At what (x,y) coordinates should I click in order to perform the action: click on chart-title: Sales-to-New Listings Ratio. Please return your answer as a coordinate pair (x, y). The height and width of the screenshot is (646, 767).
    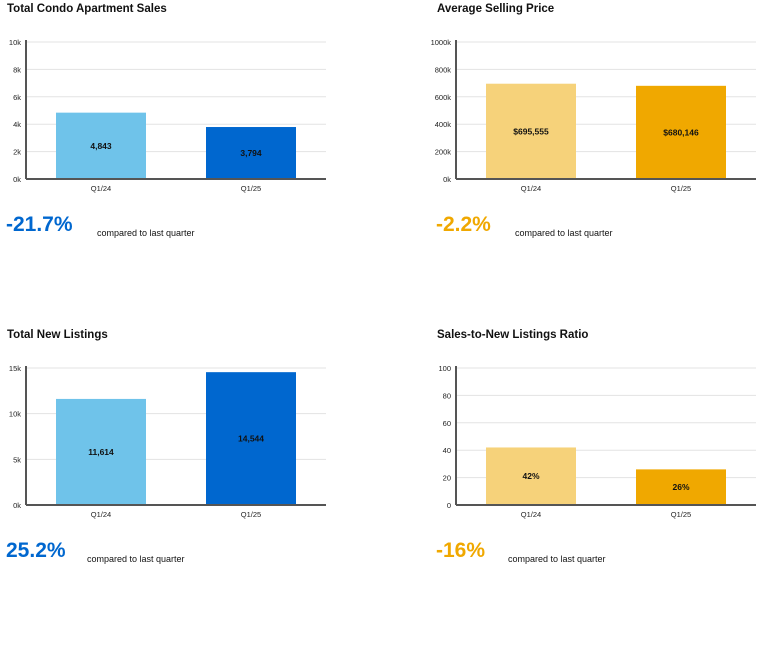
    Looking at the image, I should click on (513, 335).